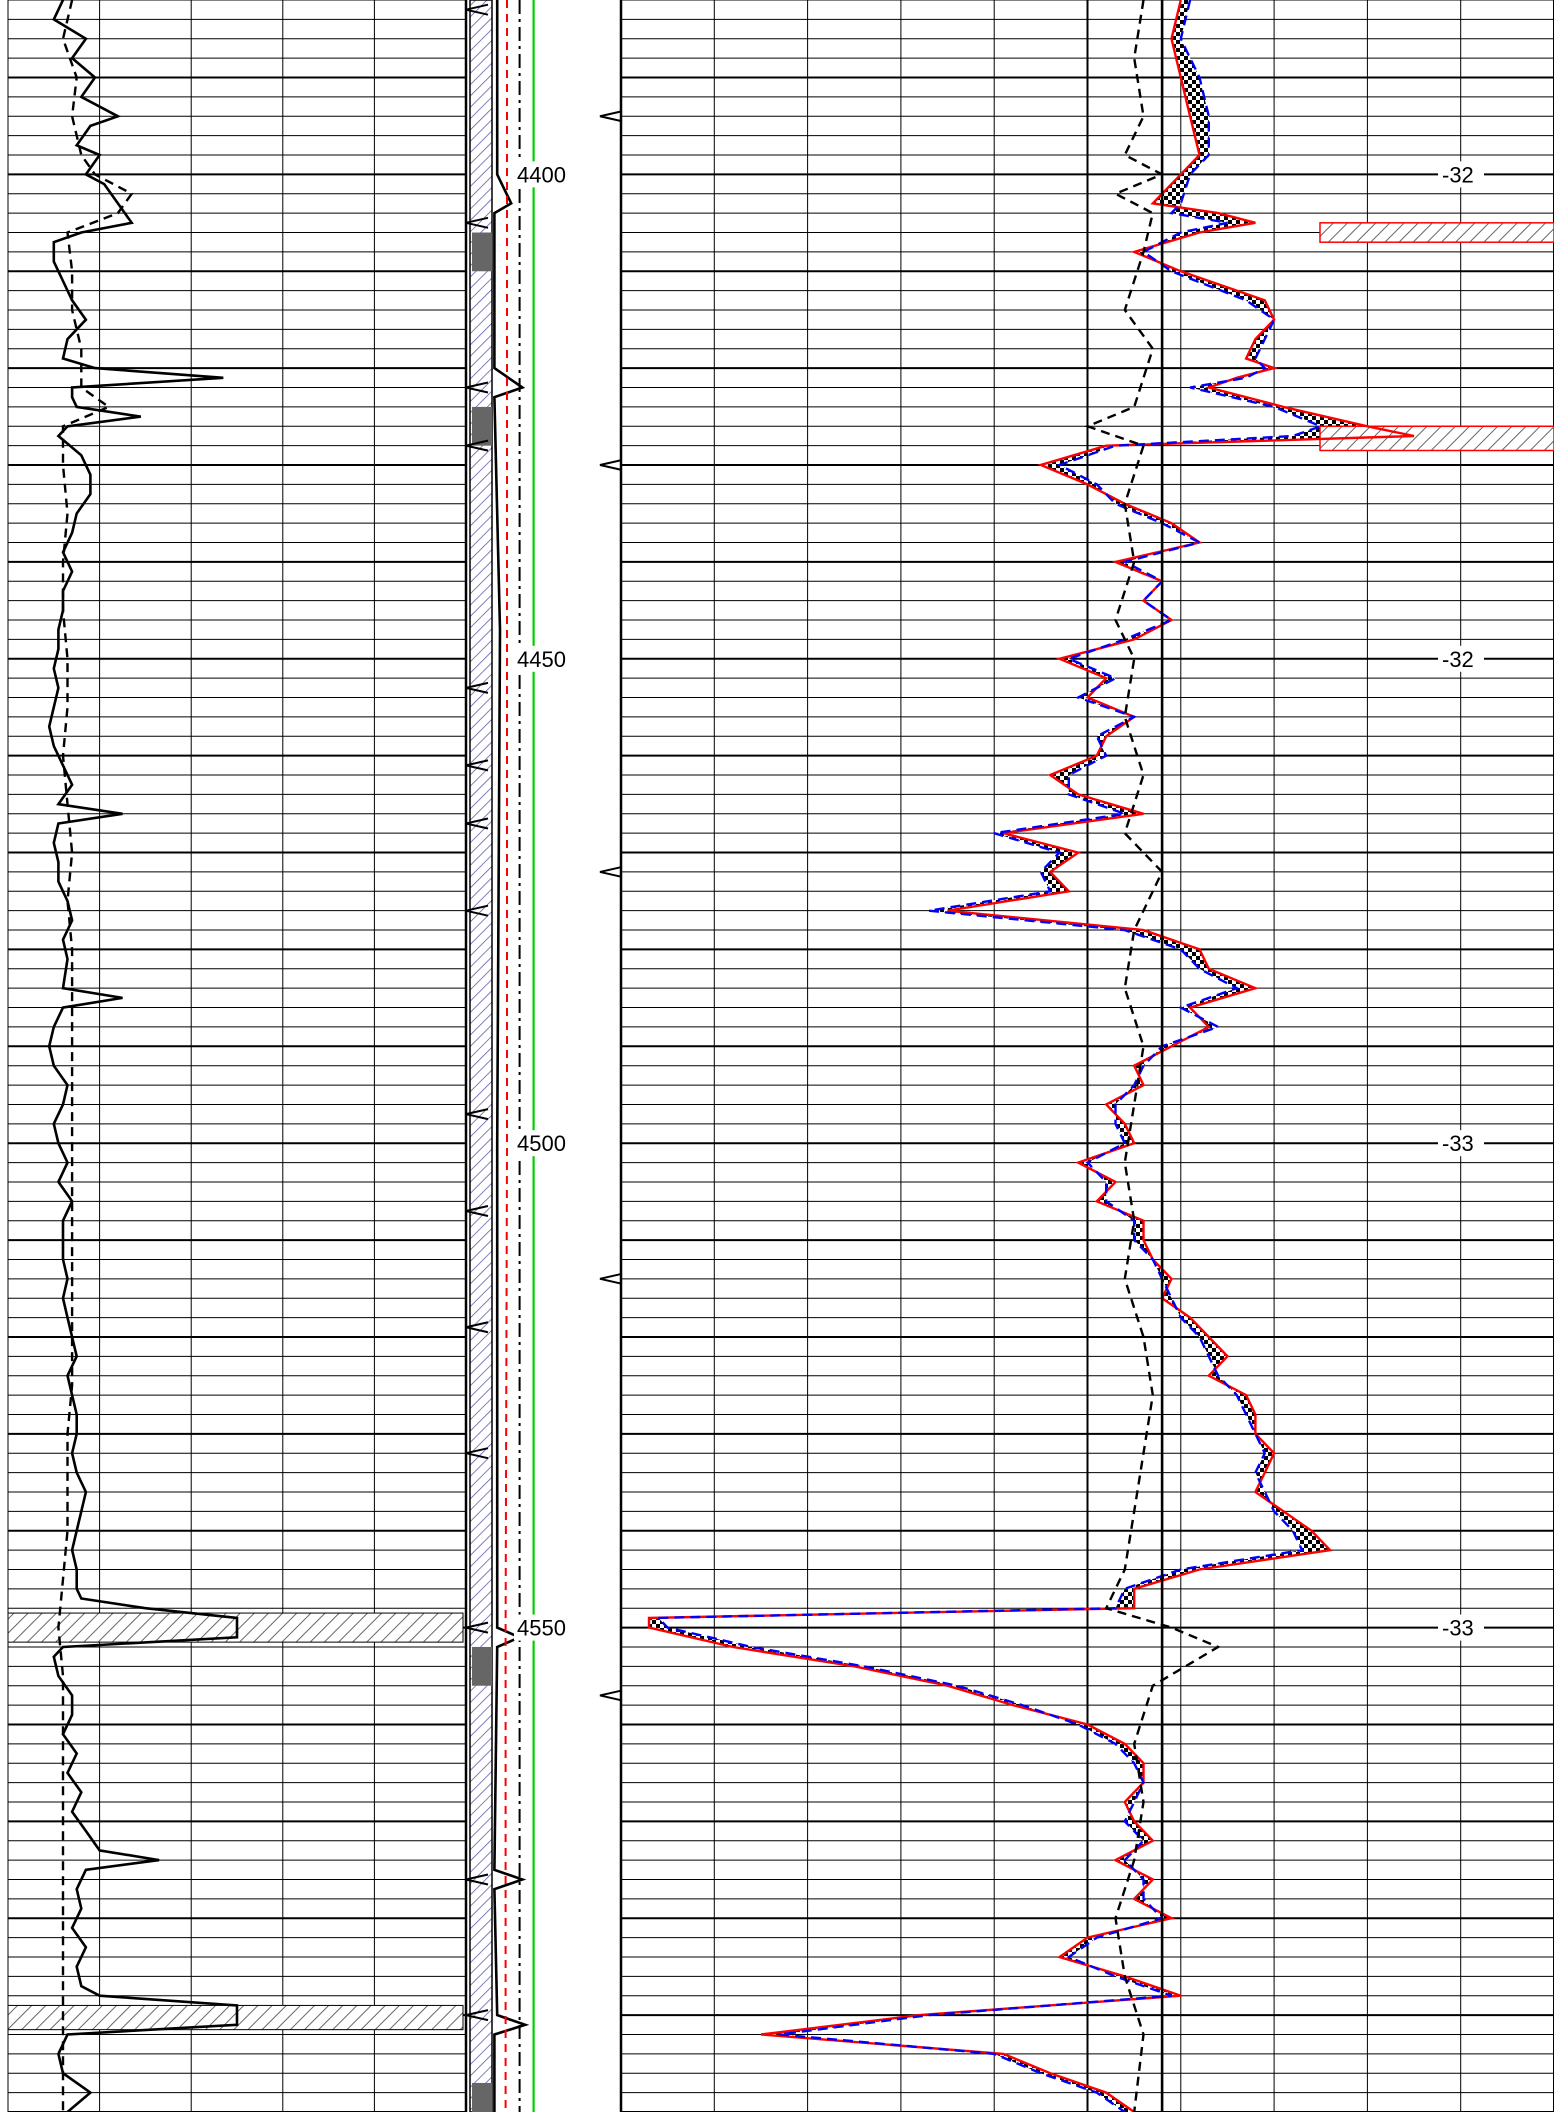 This screenshot has width=1554, height=2112. What do you see at coordinates (541, 1143) in the screenshot?
I see `depth-label: 4500` at bounding box center [541, 1143].